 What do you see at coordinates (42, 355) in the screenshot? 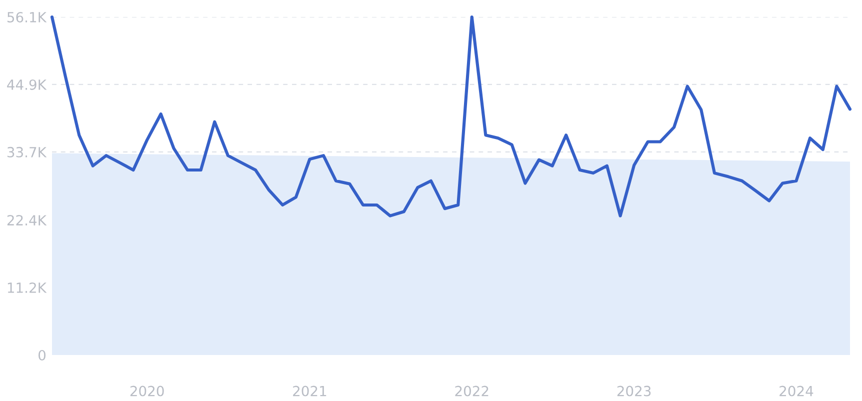
I see `y-tick-label: 0` at bounding box center [42, 355].